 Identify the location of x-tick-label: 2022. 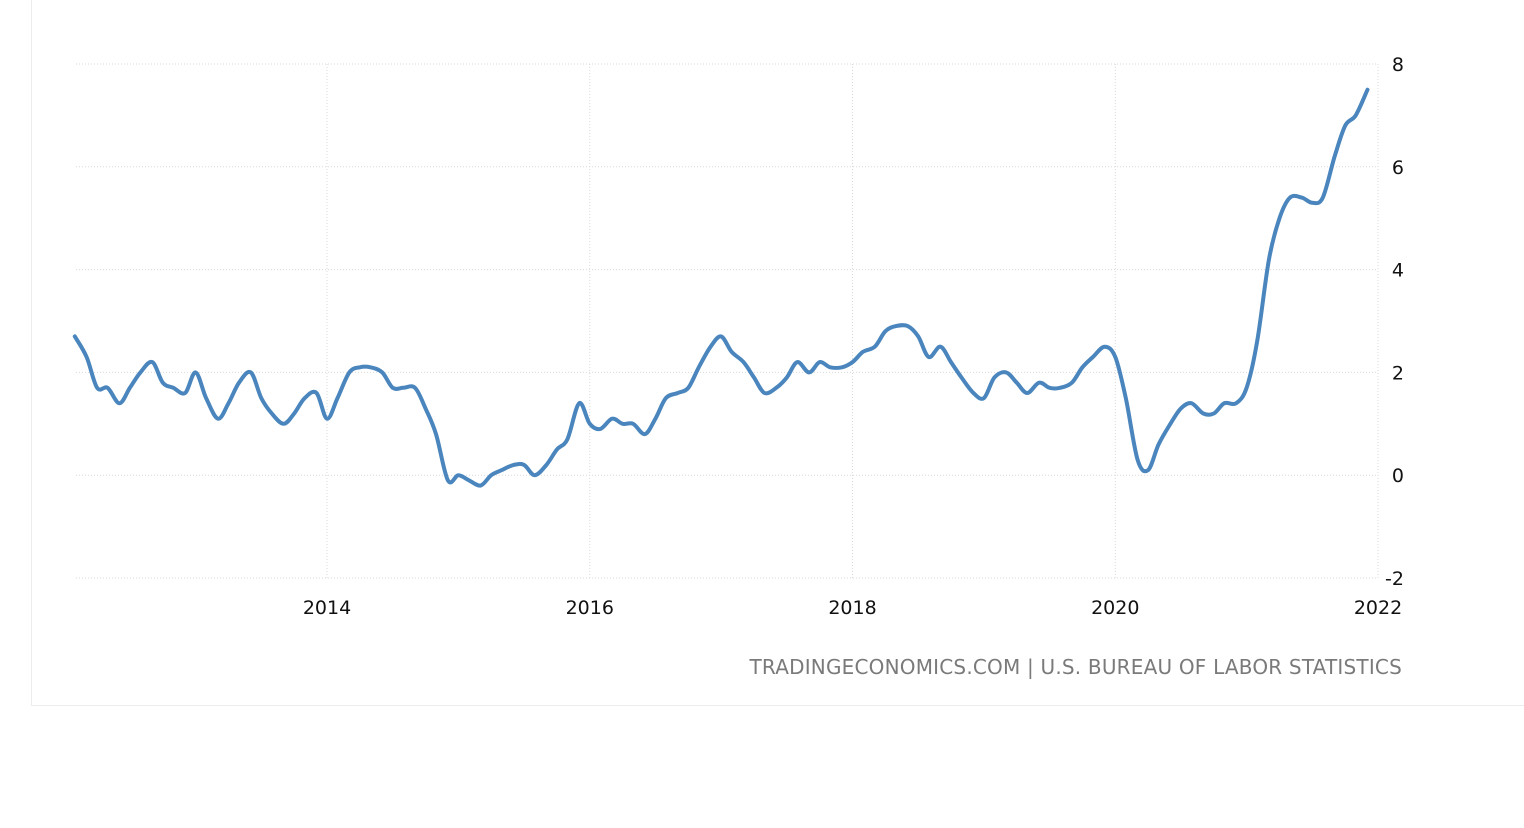
(1378, 608).